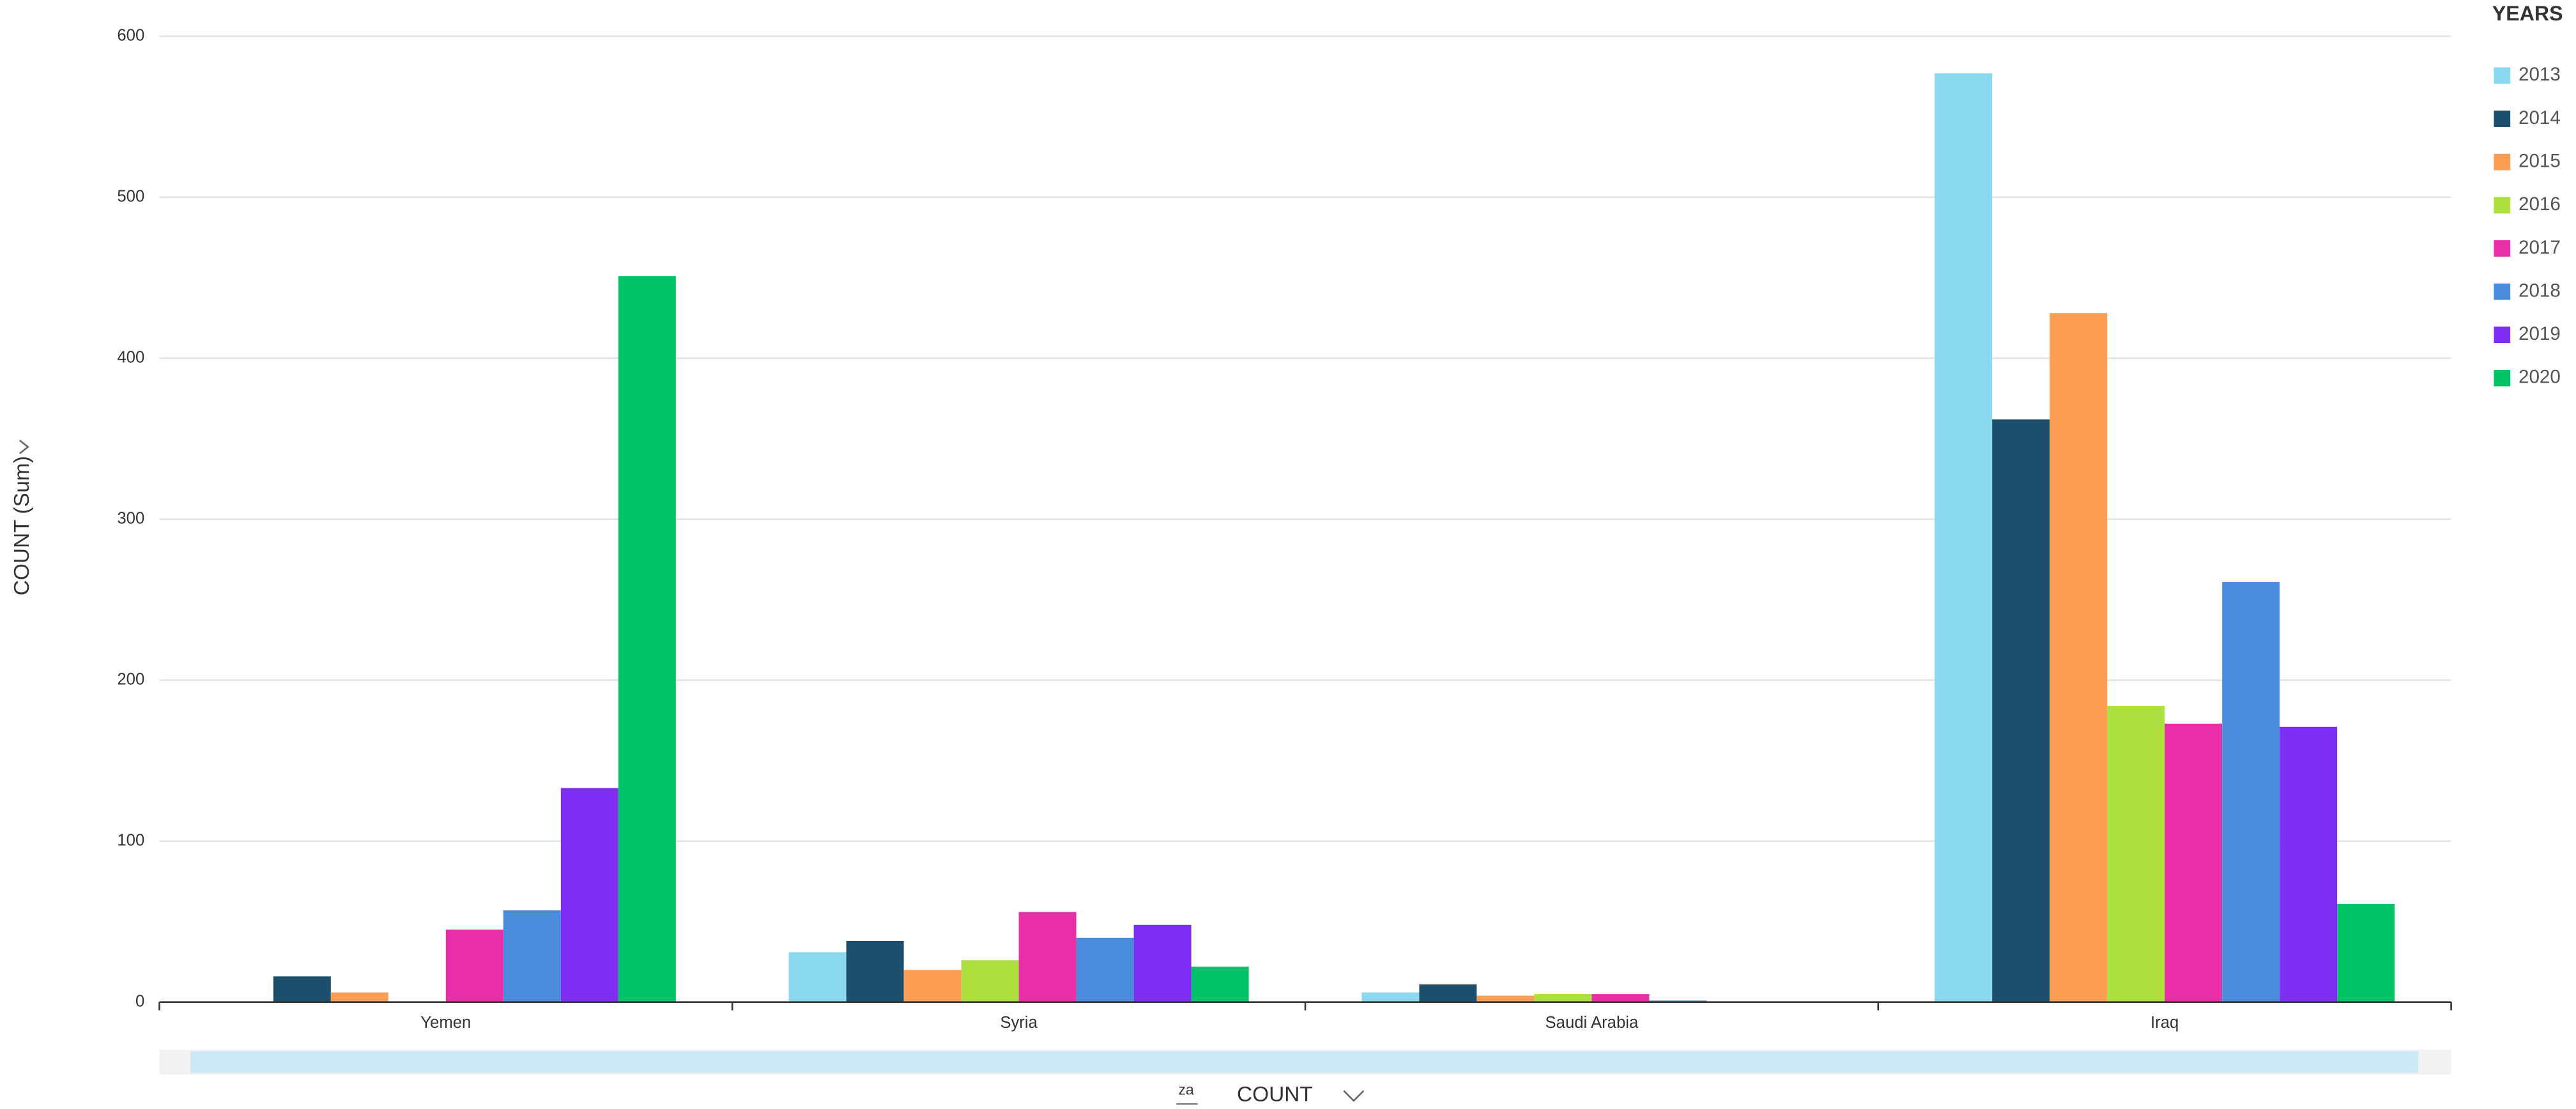 Image resolution: width=2576 pixels, height=1109 pixels. I want to click on y-tick-label: 400, so click(130, 358).